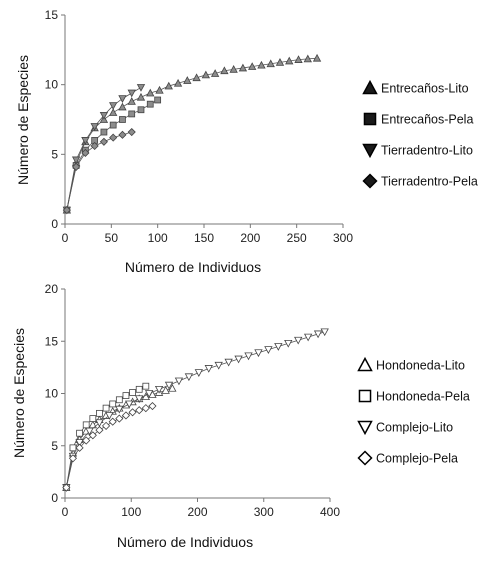 This screenshot has height=563, width=501. Describe the element at coordinates (429, 182) in the screenshot. I see `legend-label: Tierradentro-Pela` at that location.